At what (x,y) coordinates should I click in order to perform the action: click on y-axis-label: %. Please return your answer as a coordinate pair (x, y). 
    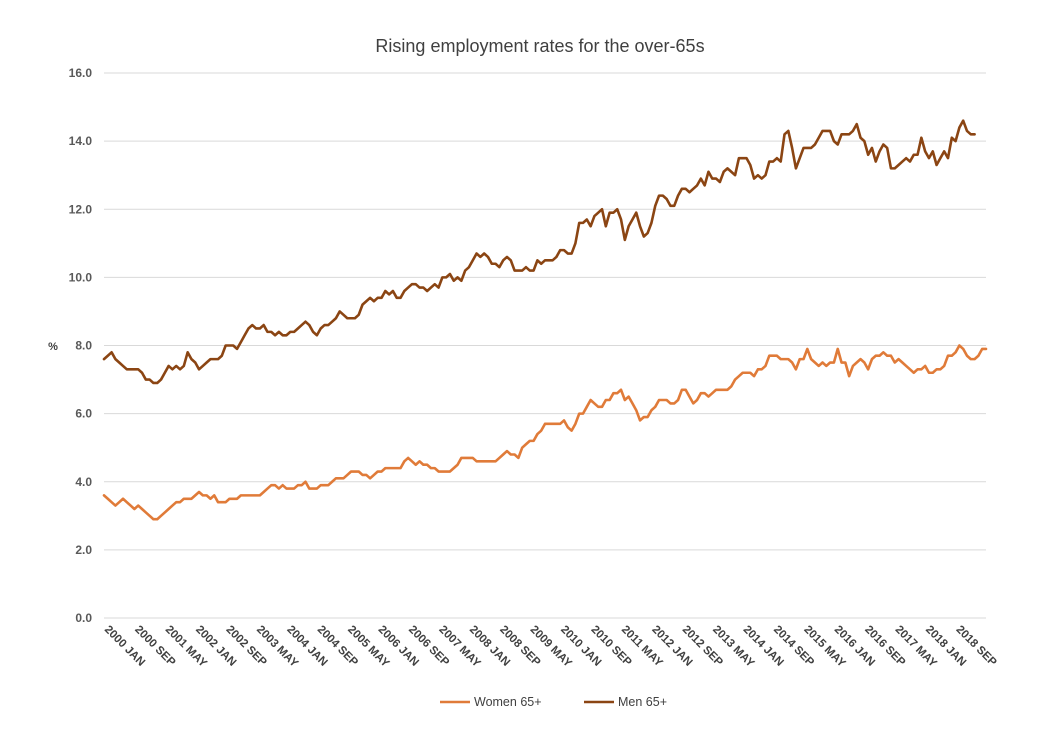
    Looking at the image, I should click on (53, 347).